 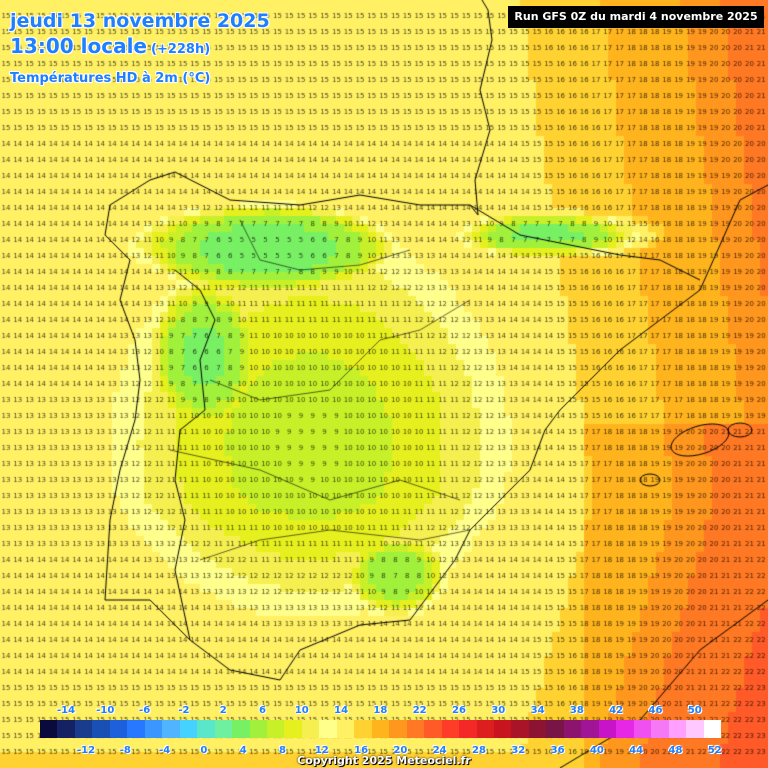 What do you see at coordinates (145, 710) in the screenshot?
I see `legend-tick-label: -6` at bounding box center [145, 710].